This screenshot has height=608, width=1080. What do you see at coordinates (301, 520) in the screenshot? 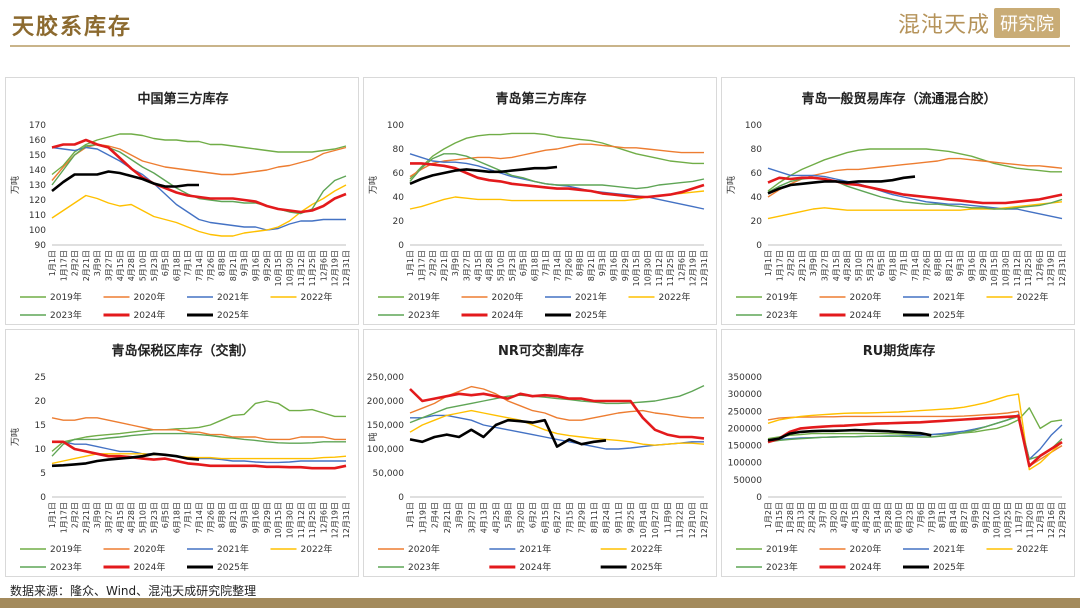
I see `x-tick-label: 11月12日` at bounding box center [301, 520].